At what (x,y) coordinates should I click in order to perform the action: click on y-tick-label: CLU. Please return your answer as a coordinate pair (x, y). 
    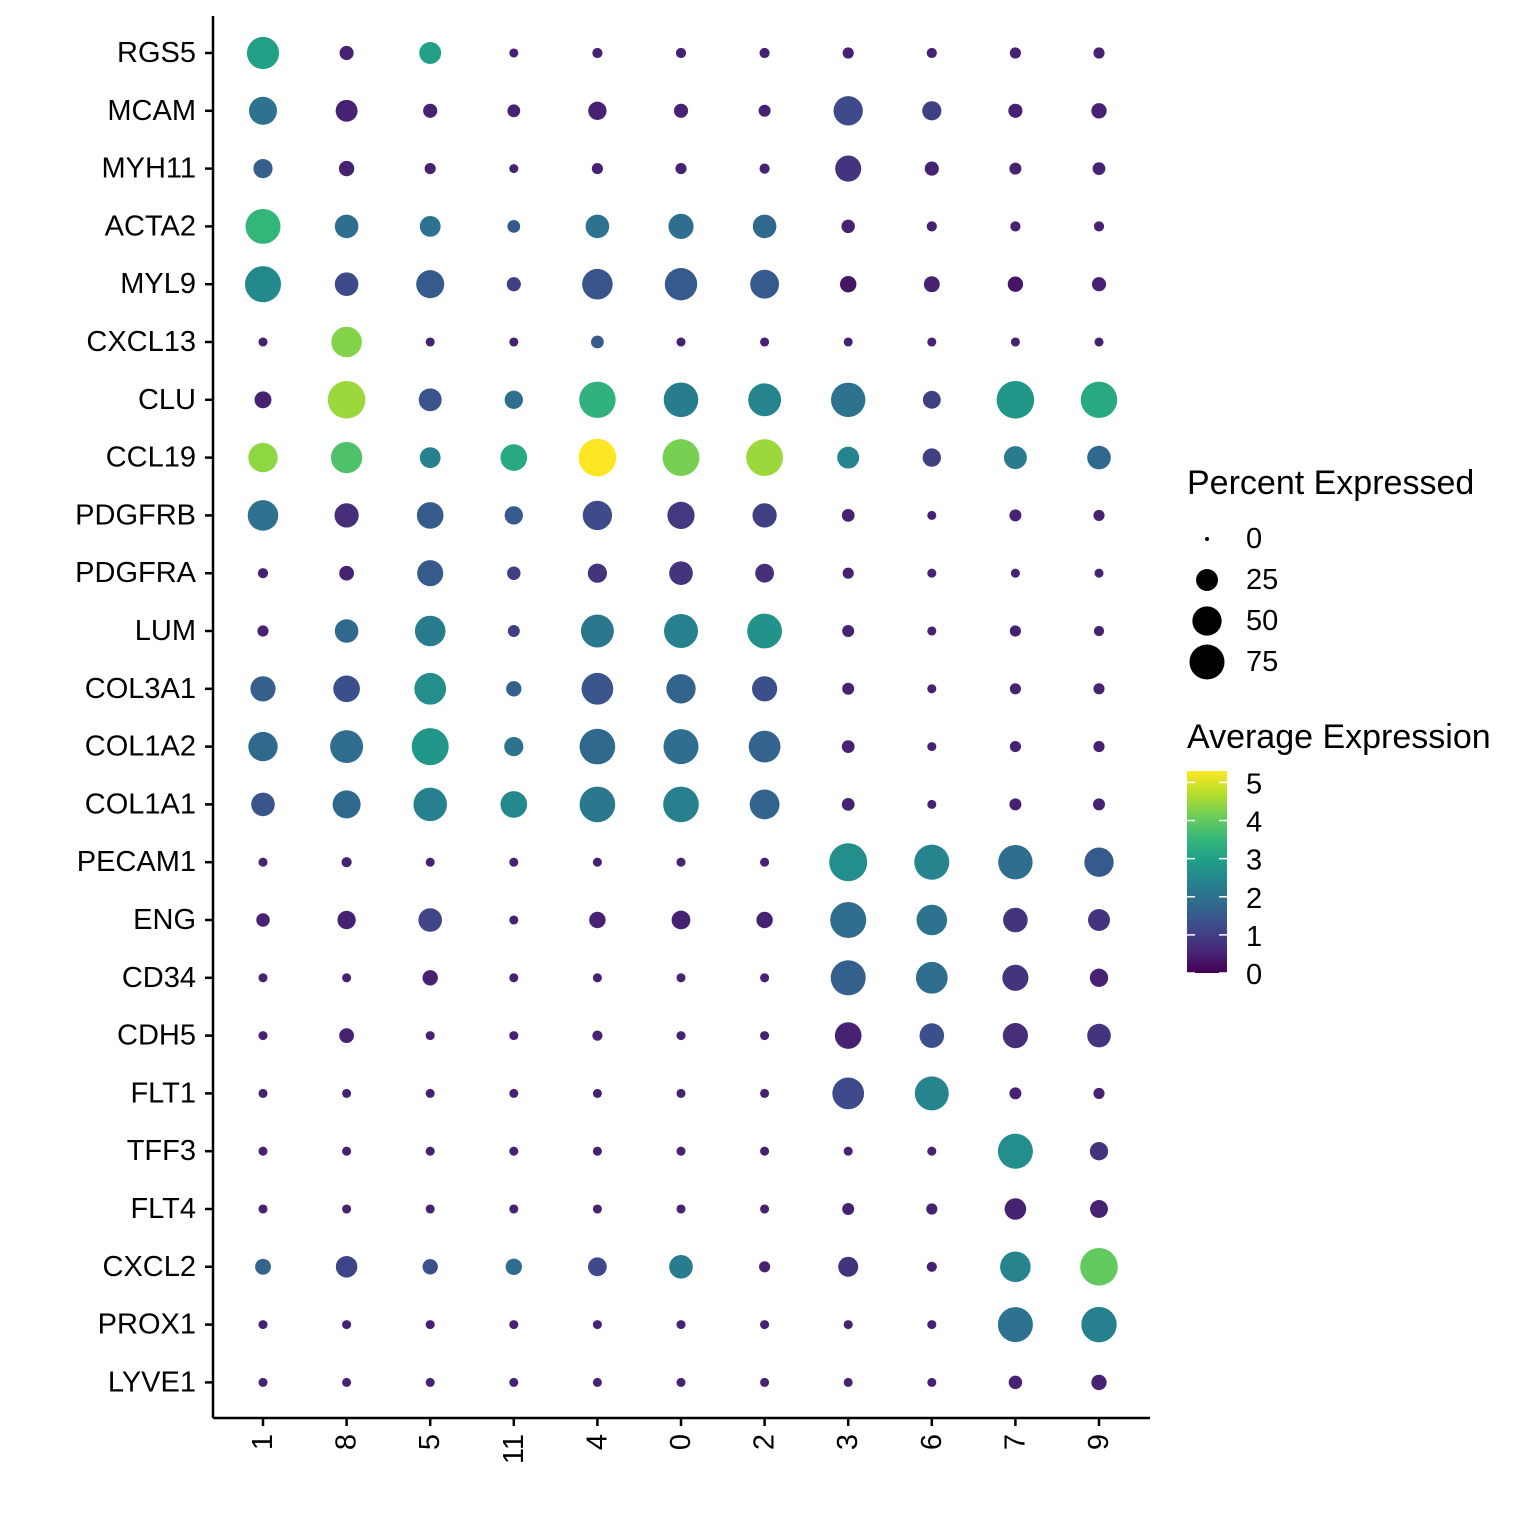
    Looking at the image, I should click on (167, 400).